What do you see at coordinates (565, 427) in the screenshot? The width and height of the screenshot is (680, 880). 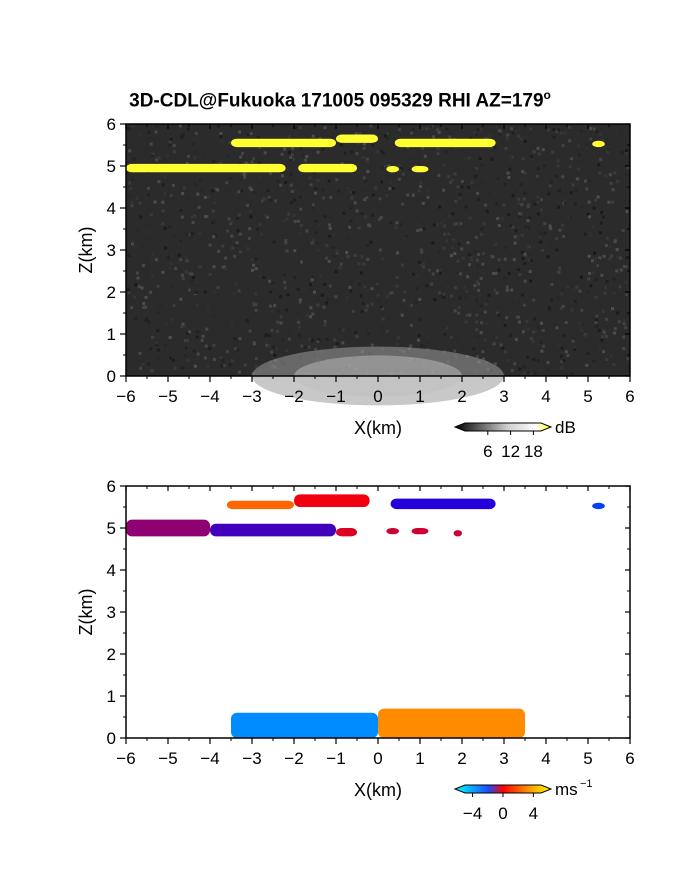 I see `colorbar-unit: dB` at bounding box center [565, 427].